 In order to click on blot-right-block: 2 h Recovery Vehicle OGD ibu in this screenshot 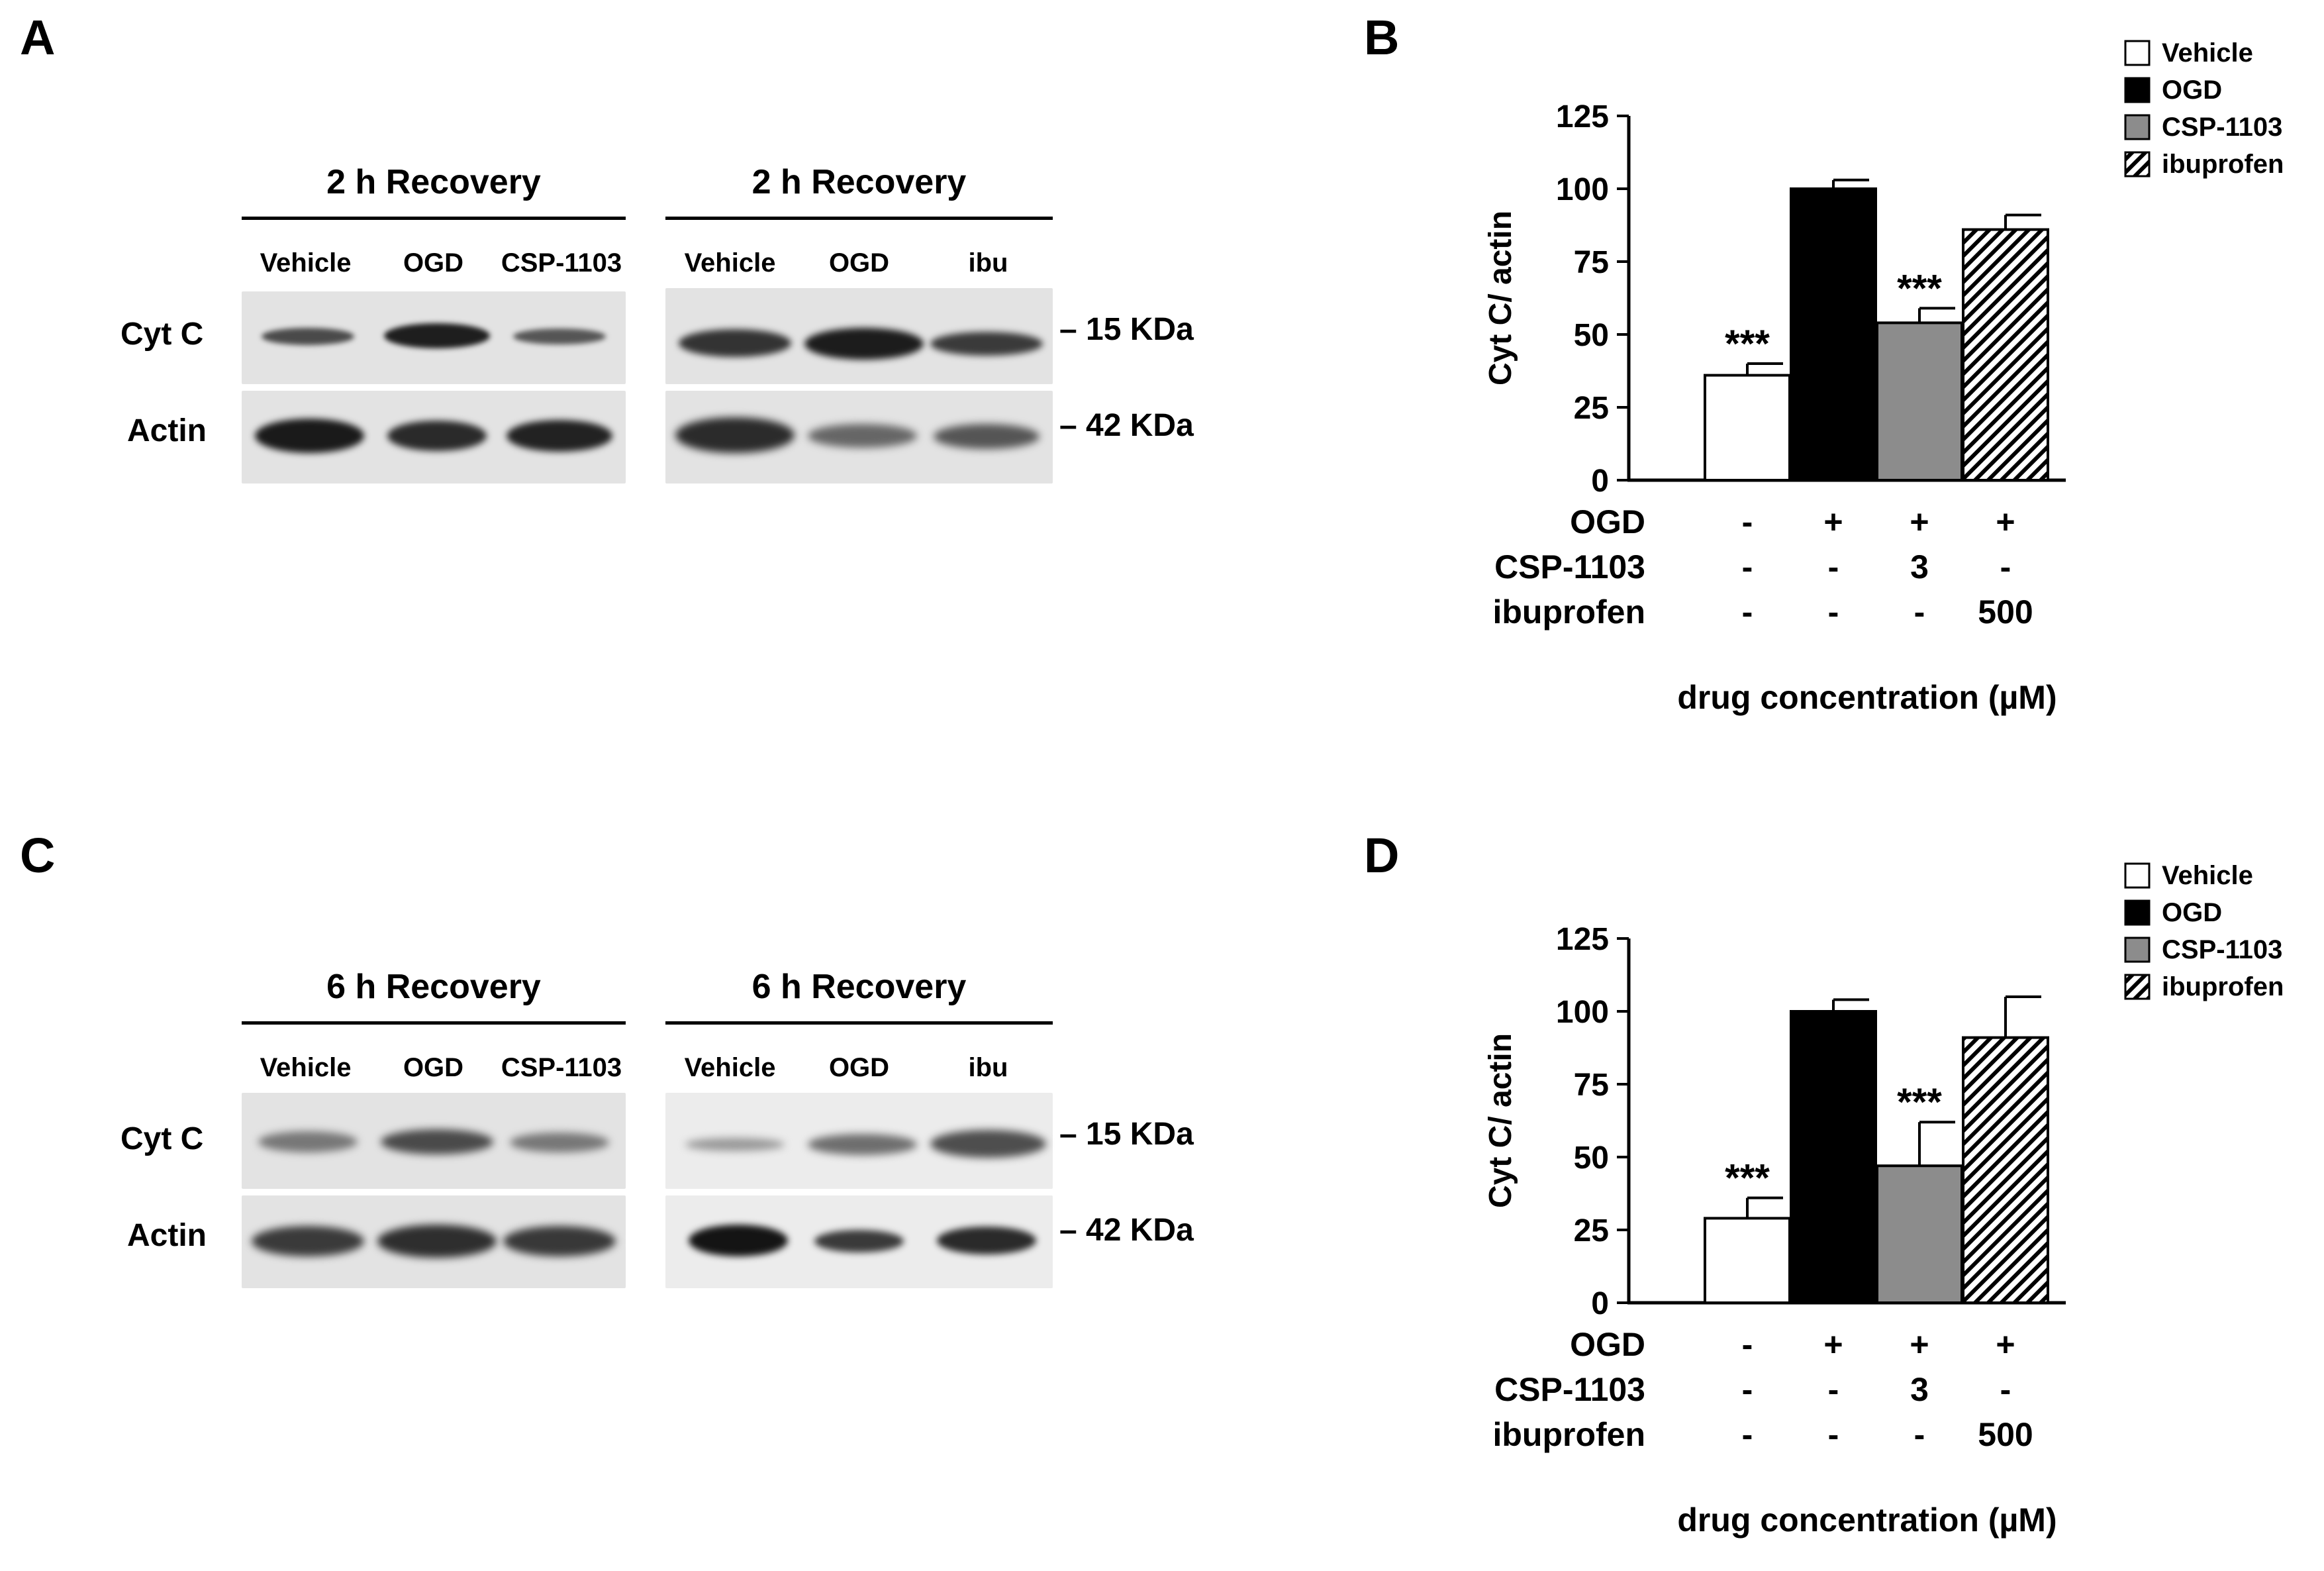, I will do `click(859, 327)`.